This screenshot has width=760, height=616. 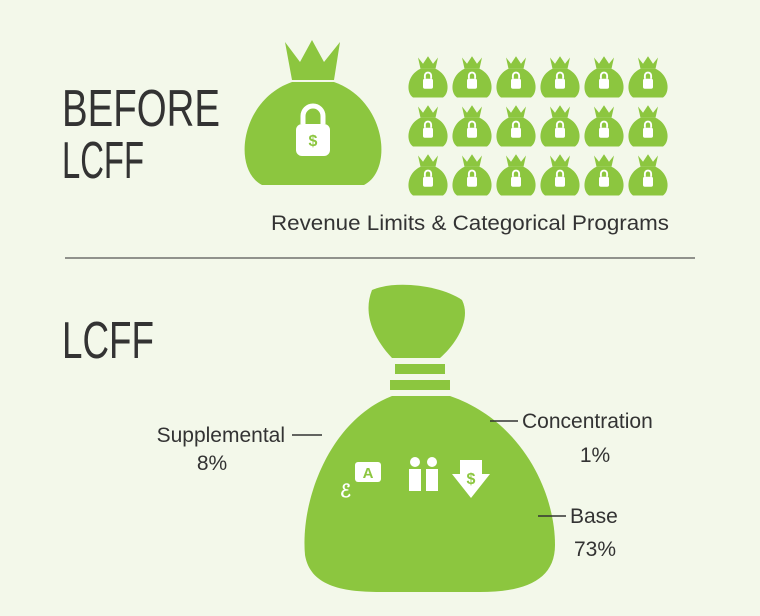 What do you see at coordinates (212, 463) in the screenshot?
I see `label-value: 8%` at bounding box center [212, 463].